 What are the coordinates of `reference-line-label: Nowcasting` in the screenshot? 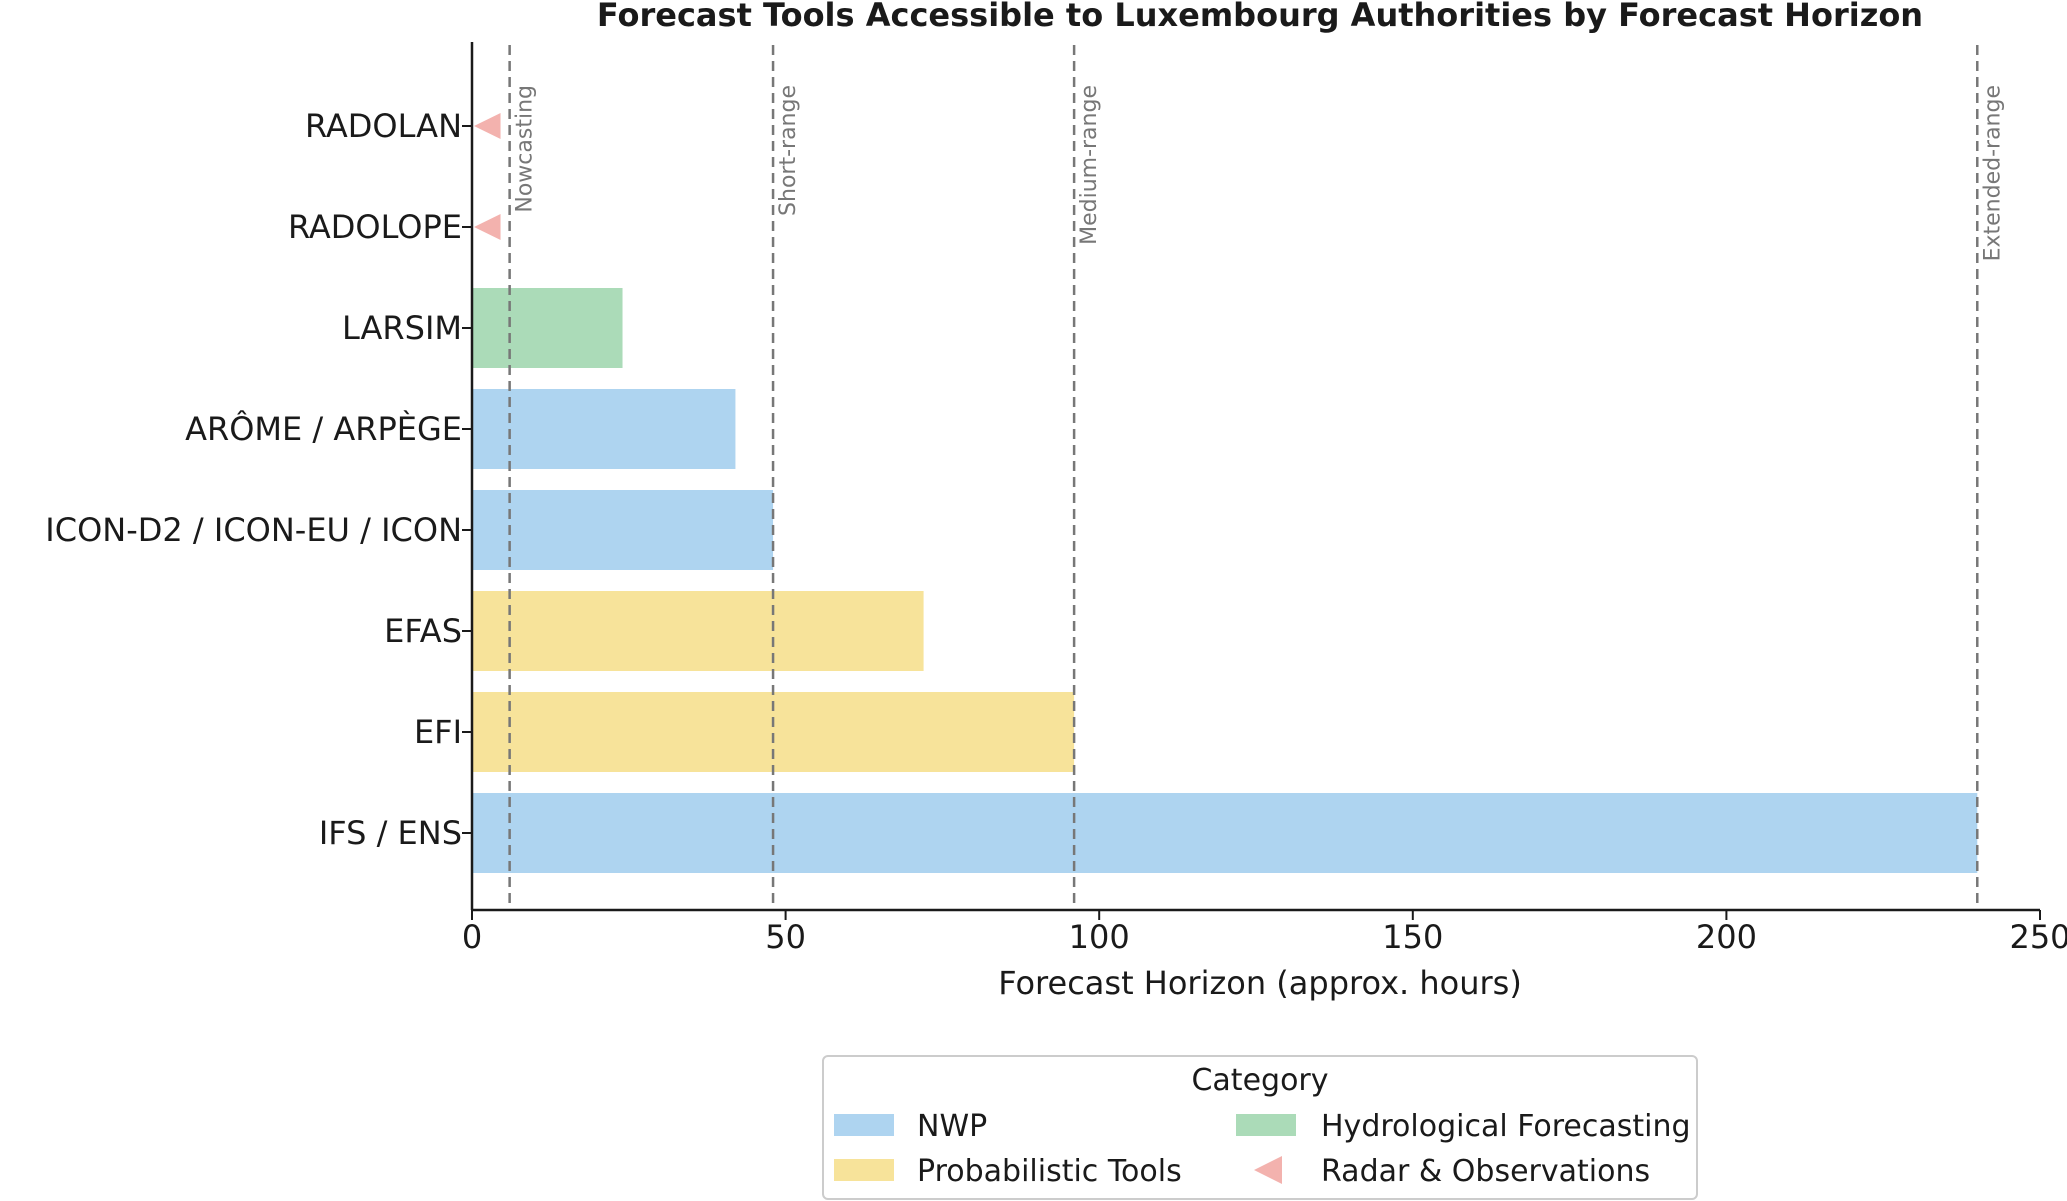 It's located at (525, 149).